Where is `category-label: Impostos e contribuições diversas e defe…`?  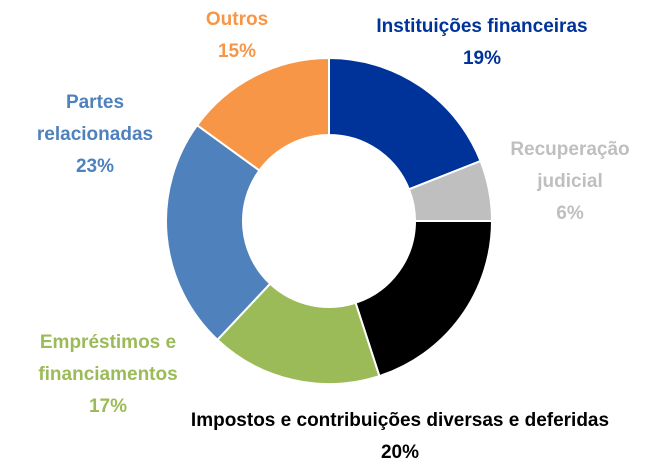 category-label: Impostos e contribuições diversas e defe… is located at coordinates (400, 420).